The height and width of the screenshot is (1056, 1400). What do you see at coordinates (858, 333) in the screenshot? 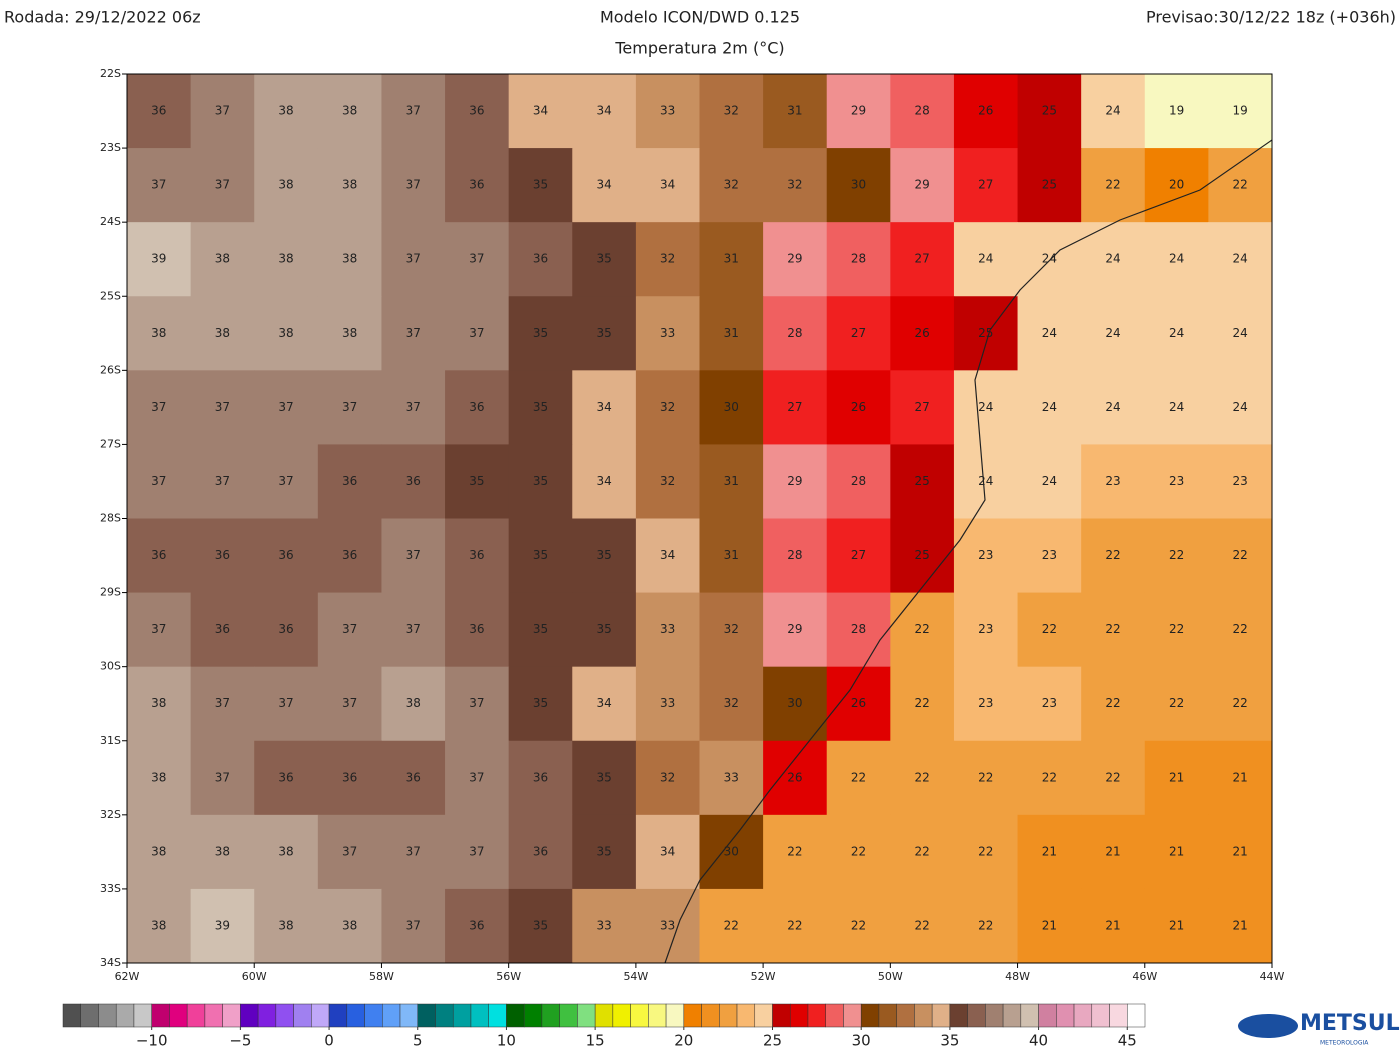
I see `temp-value: 27` at bounding box center [858, 333].